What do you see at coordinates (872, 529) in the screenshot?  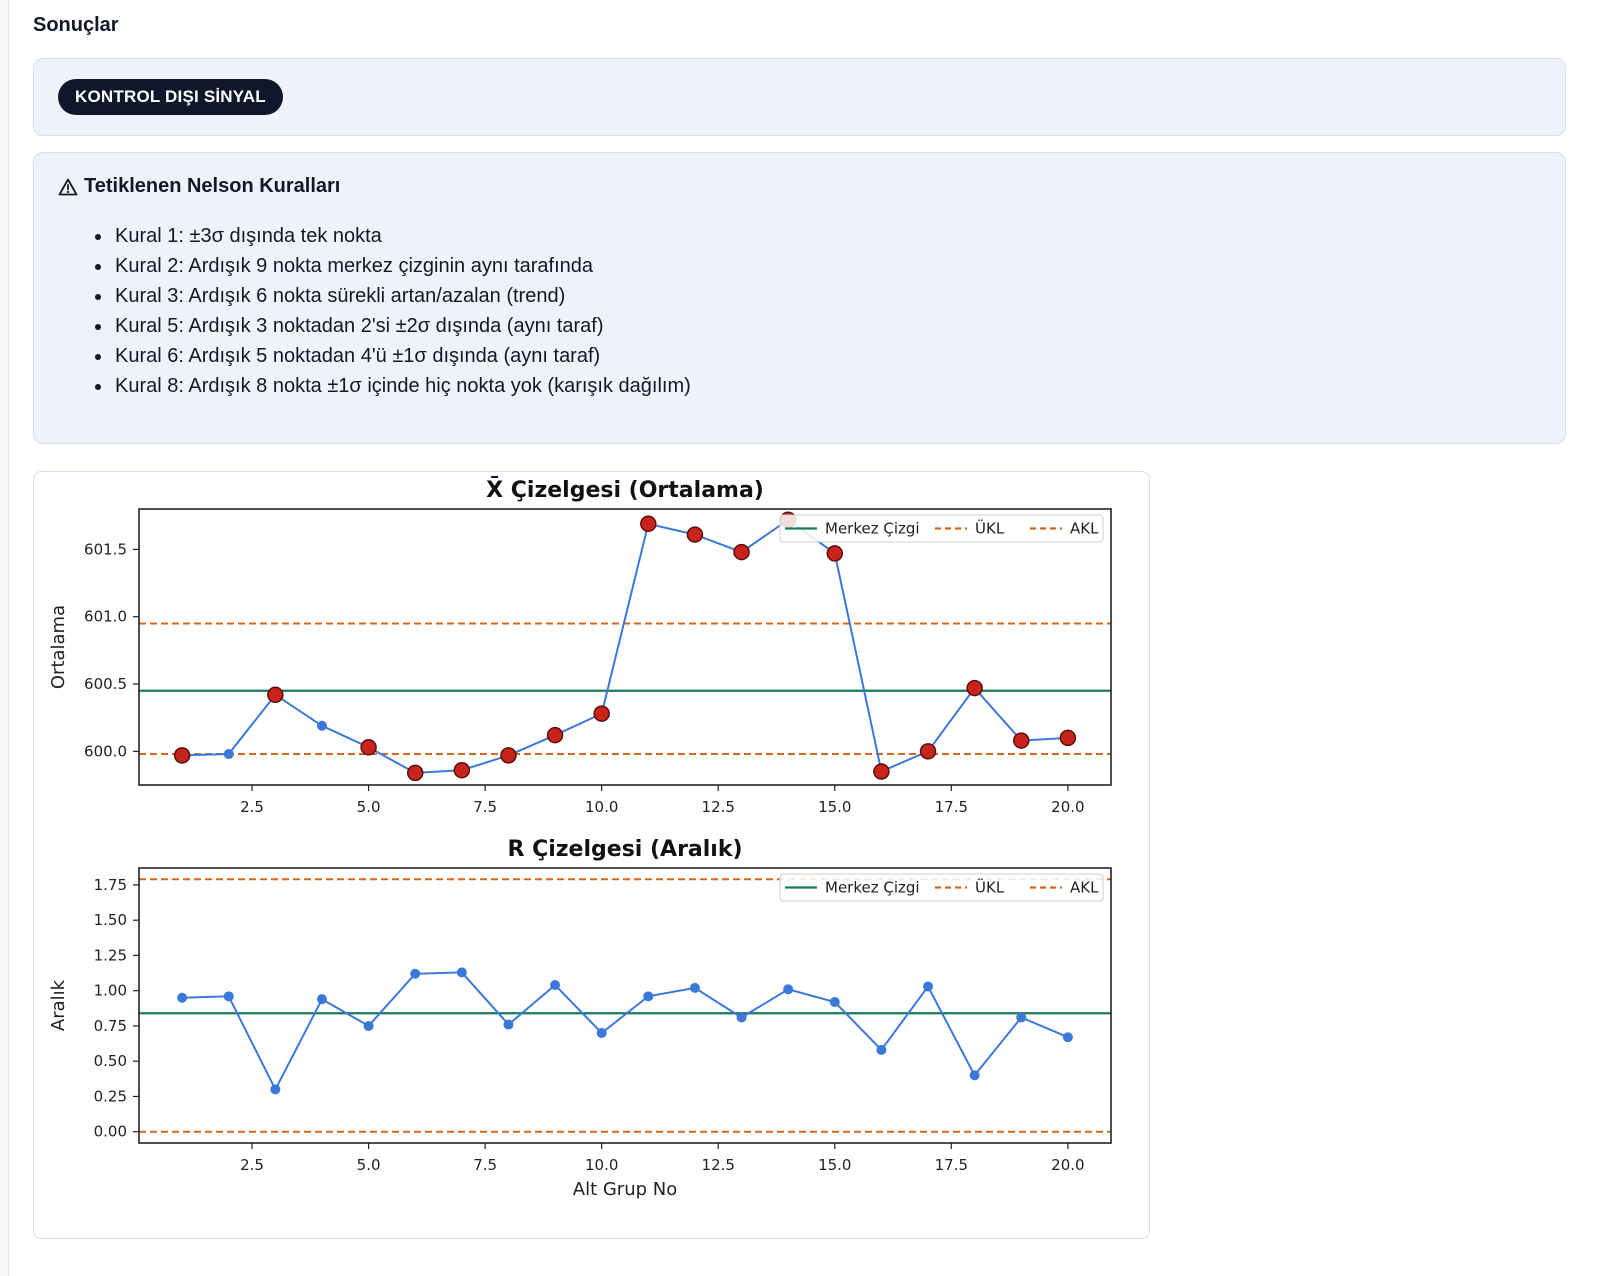 I see `legend-label: Merkez Çizgi` at bounding box center [872, 529].